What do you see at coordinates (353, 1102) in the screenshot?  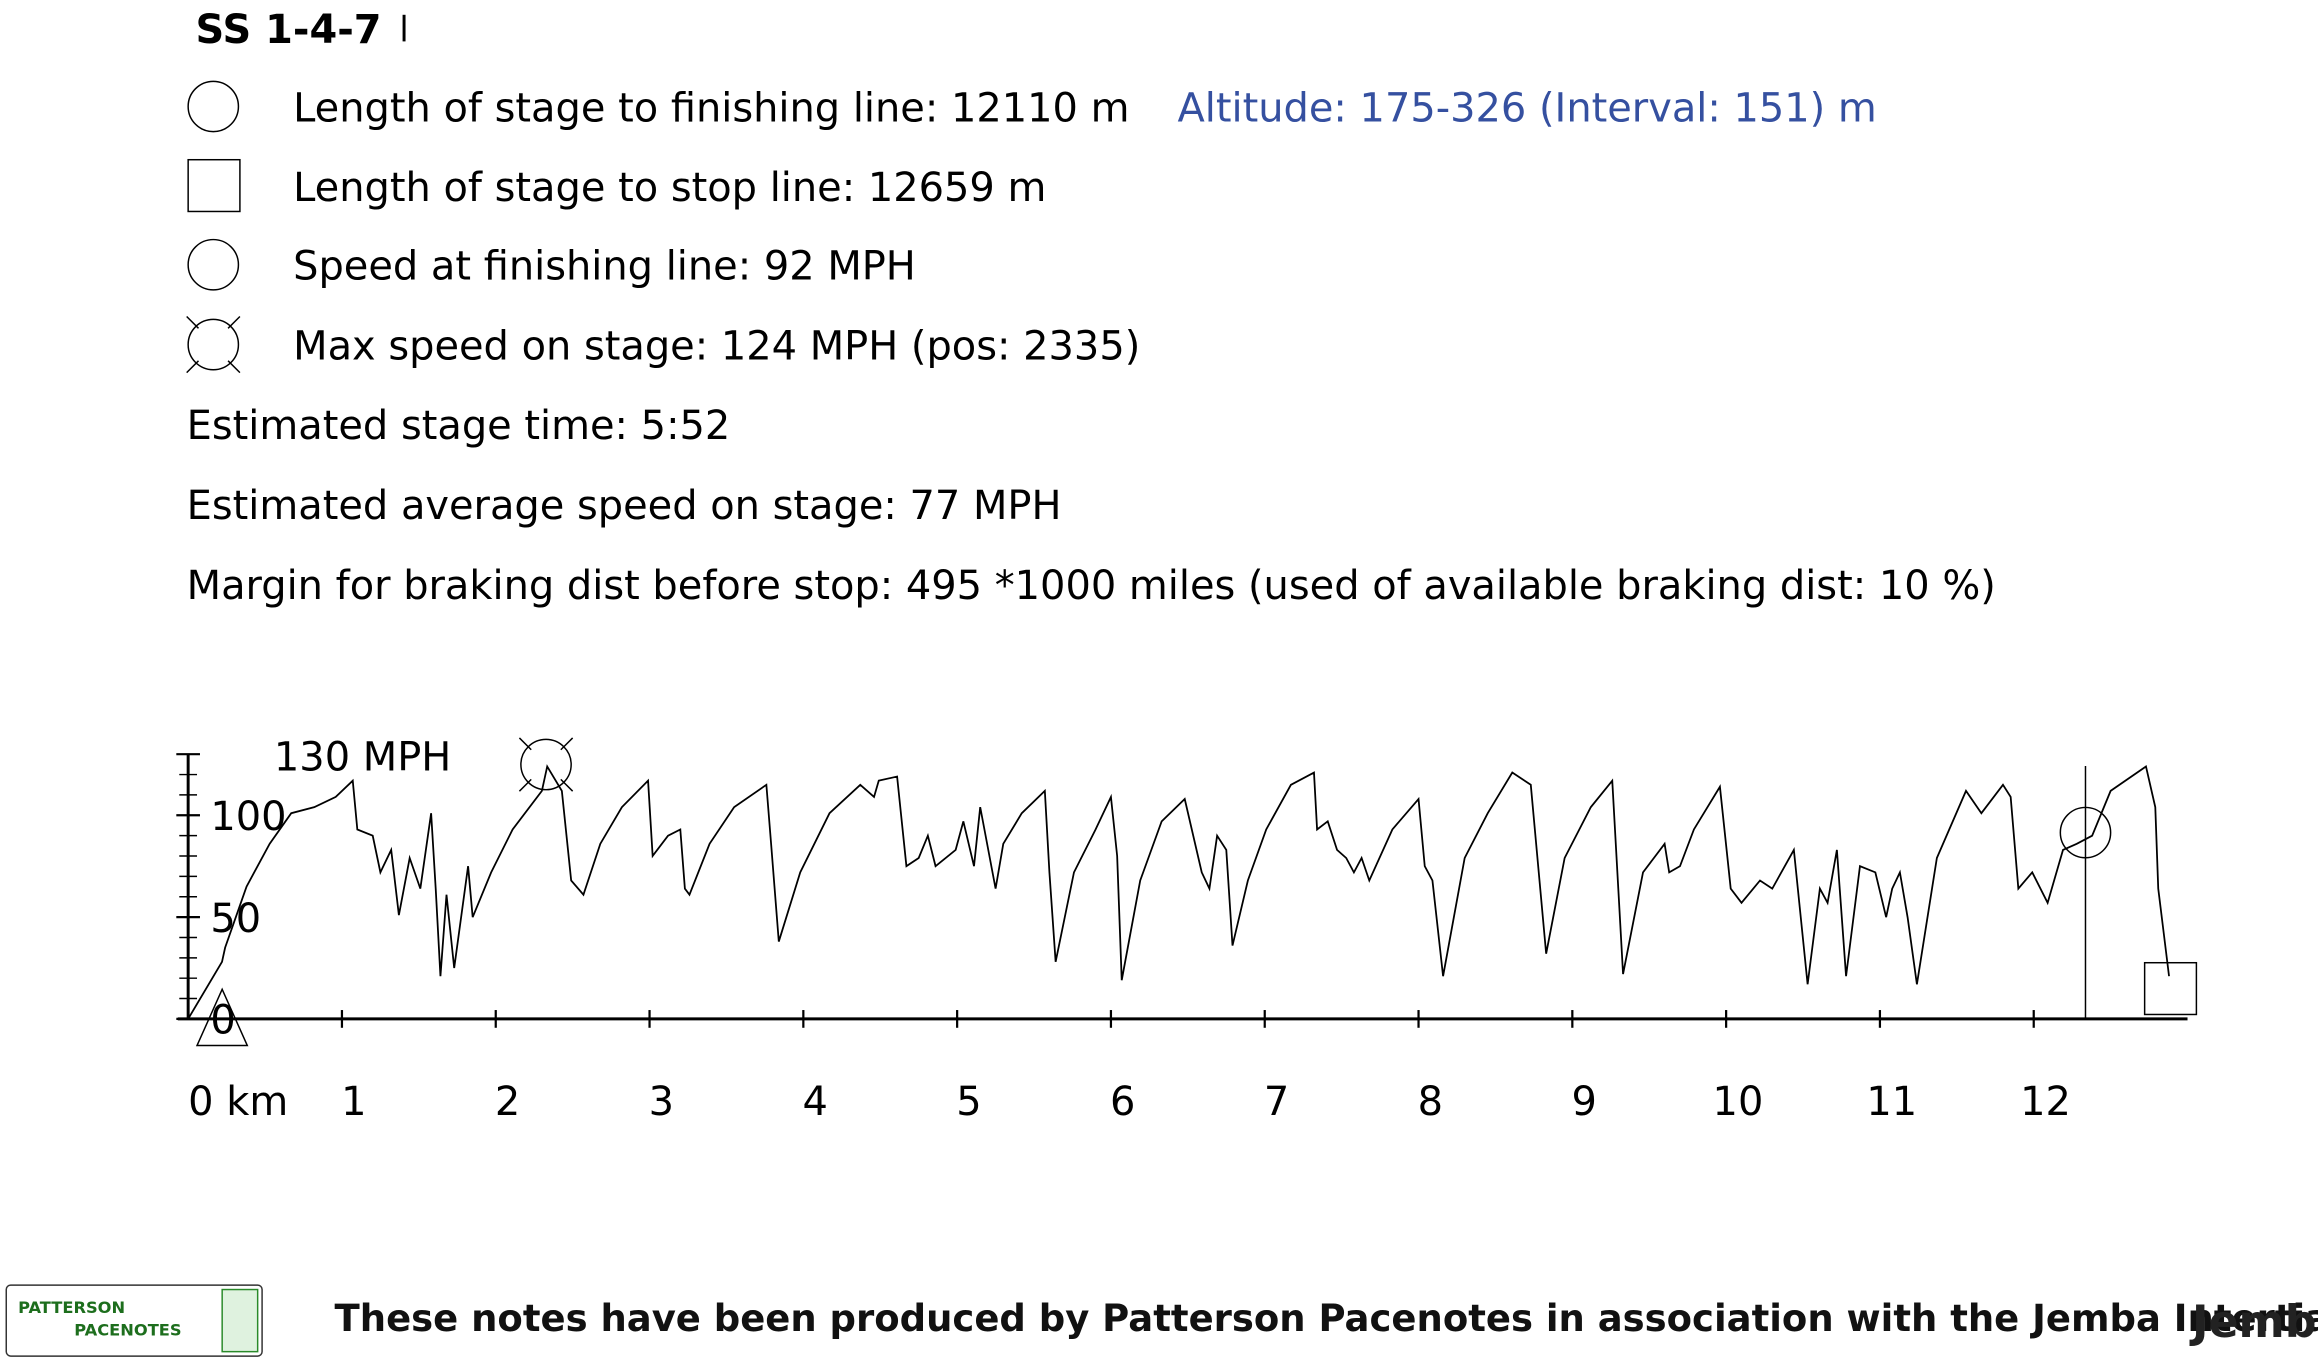 I see `x-tick-label: 1` at bounding box center [353, 1102].